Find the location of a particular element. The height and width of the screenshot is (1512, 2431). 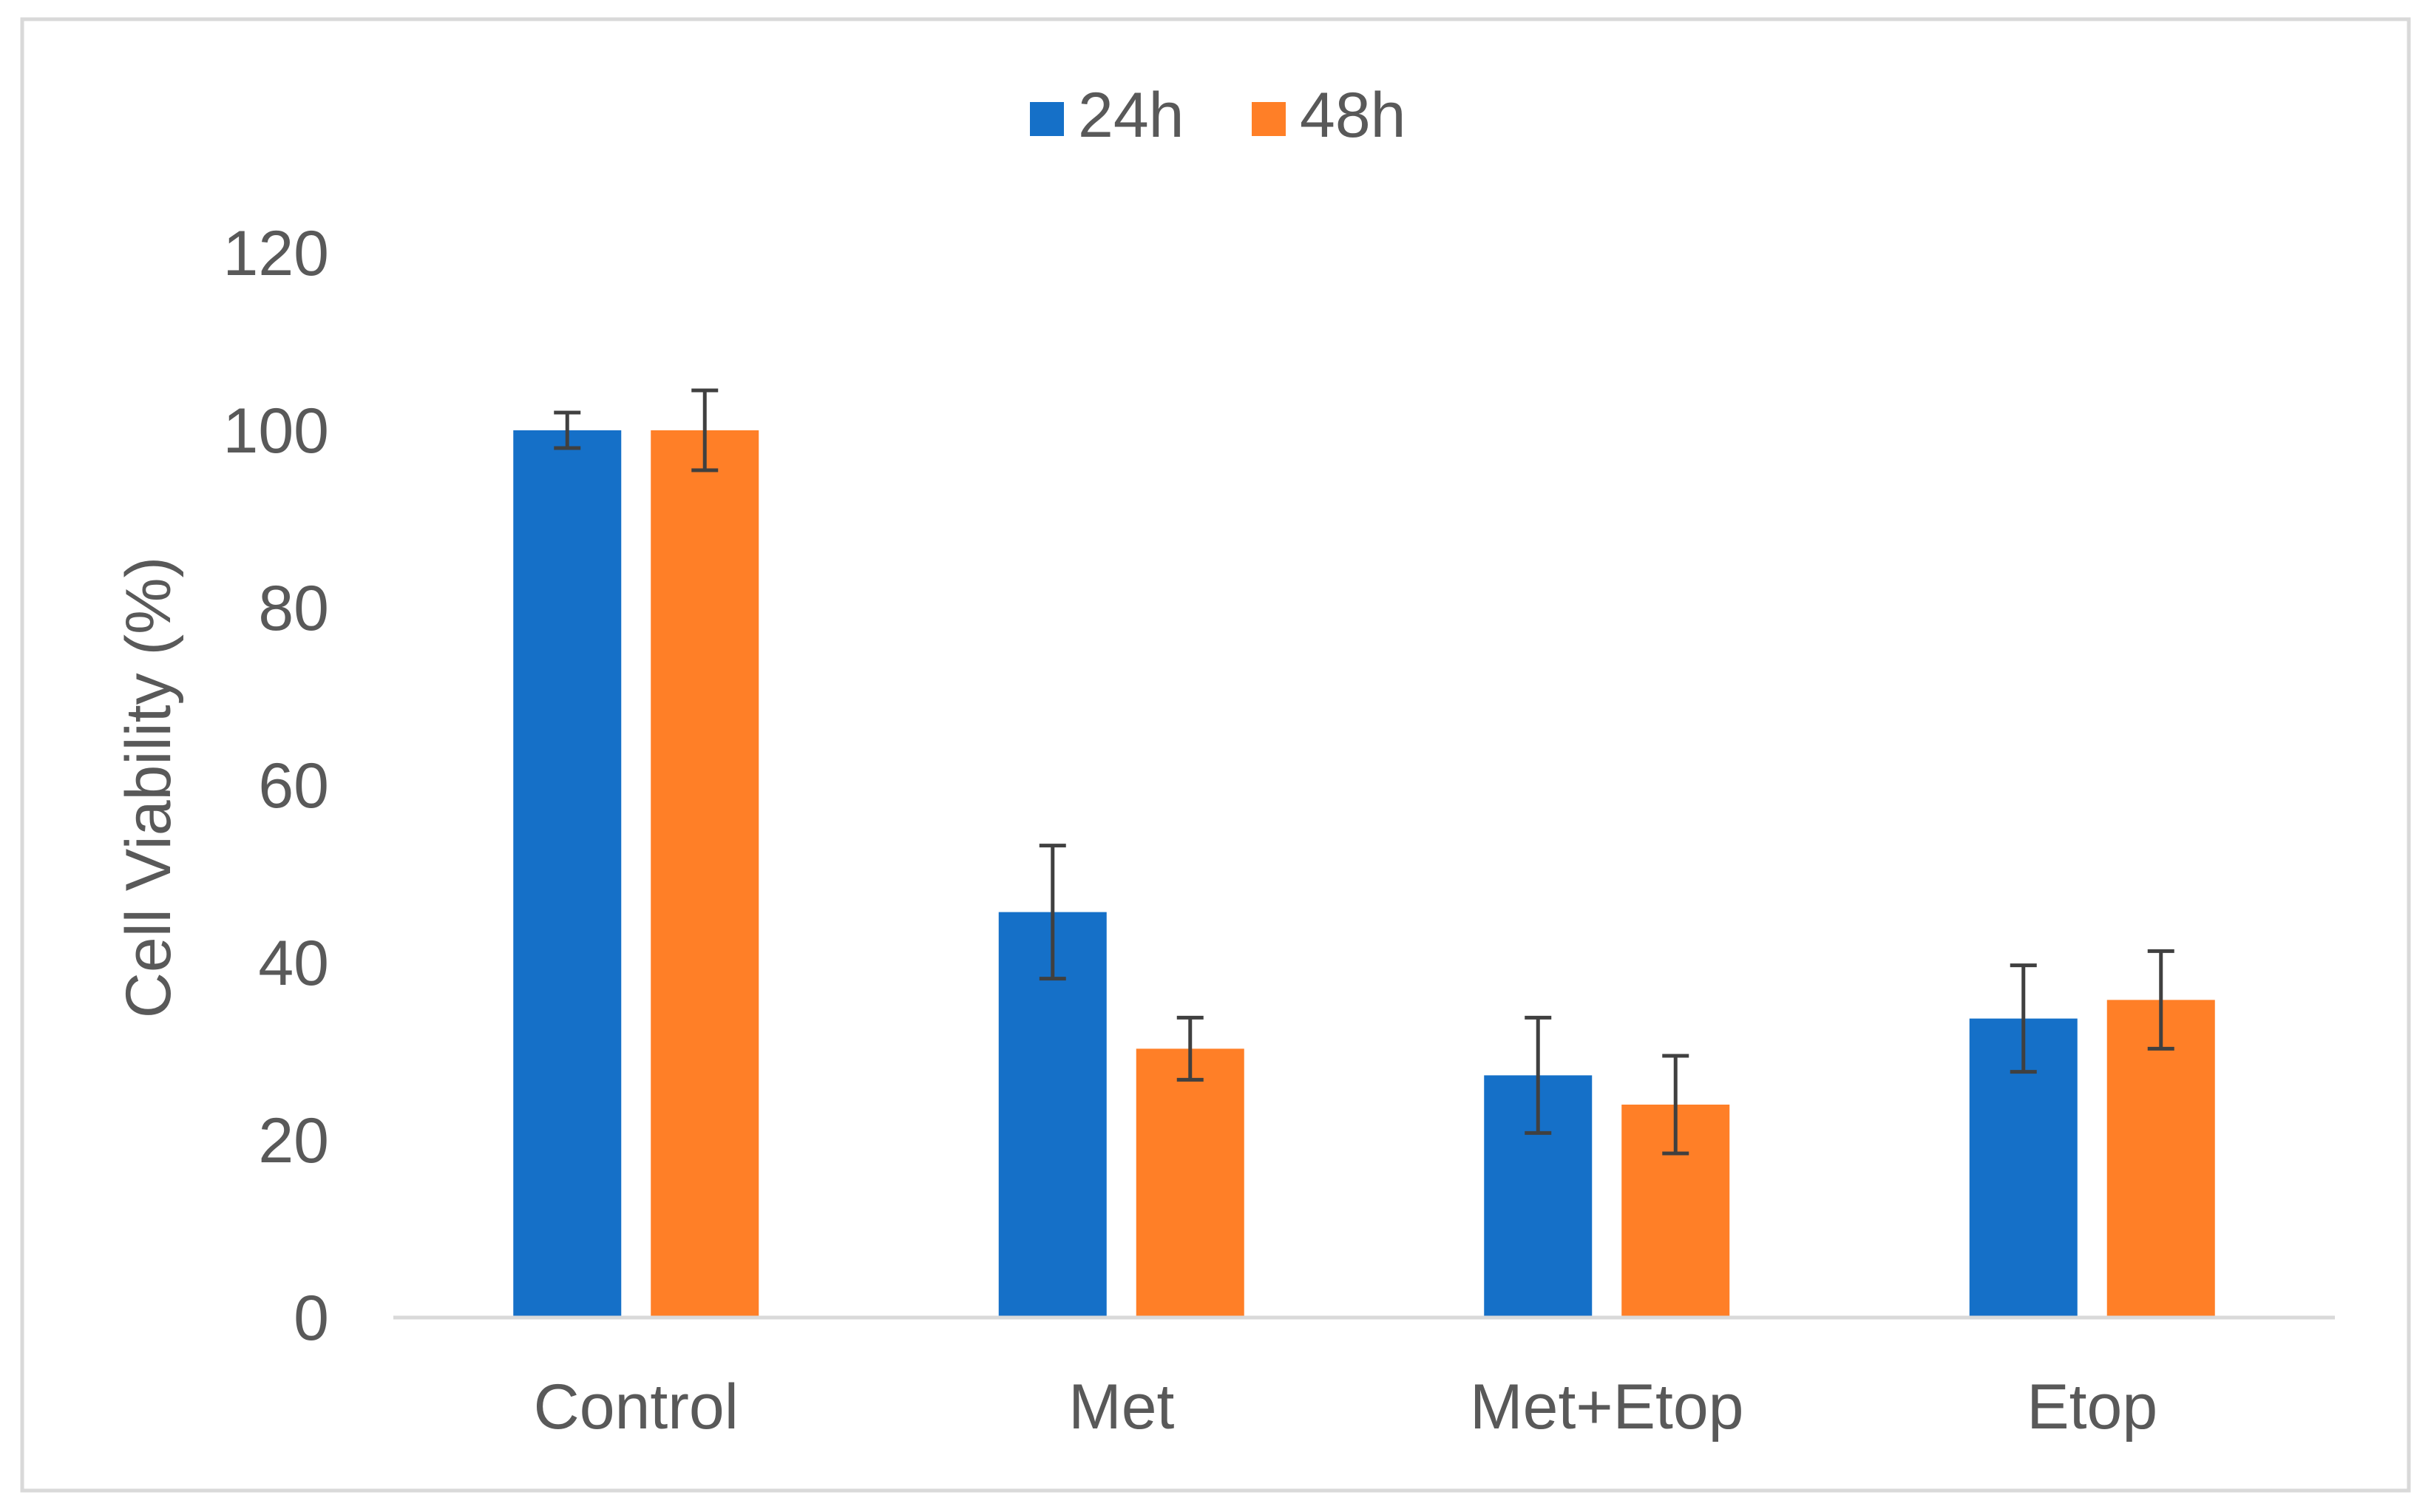

y-axis-title: Cell Viability (%) is located at coordinates (148, 787).